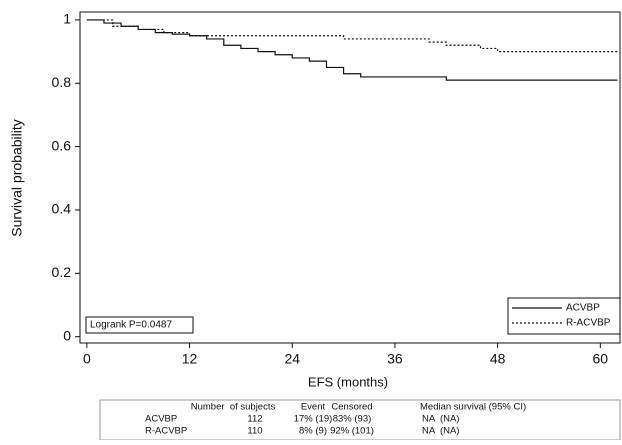 This screenshot has height=445, width=622. Describe the element at coordinates (348, 381) in the screenshot. I see `x-axis-label: EFS (months)` at that location.